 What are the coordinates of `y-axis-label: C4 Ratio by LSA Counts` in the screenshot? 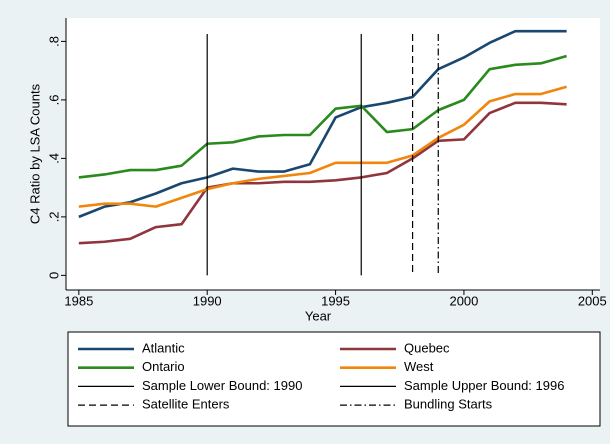 It's located at (34, 153).